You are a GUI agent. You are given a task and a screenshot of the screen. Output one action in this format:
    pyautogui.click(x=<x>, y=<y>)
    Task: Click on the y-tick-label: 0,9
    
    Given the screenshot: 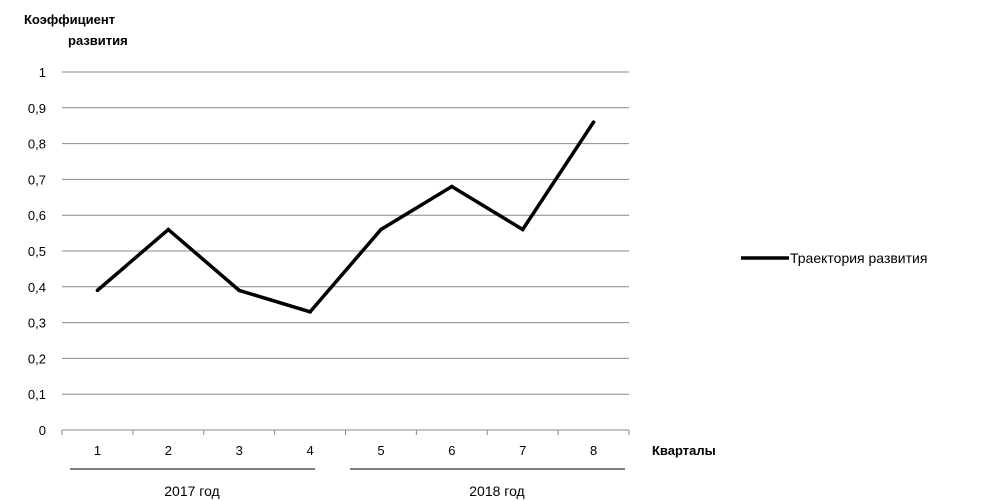 What is the action you would take?
    pyautogui.click(x=37, y=108)
    